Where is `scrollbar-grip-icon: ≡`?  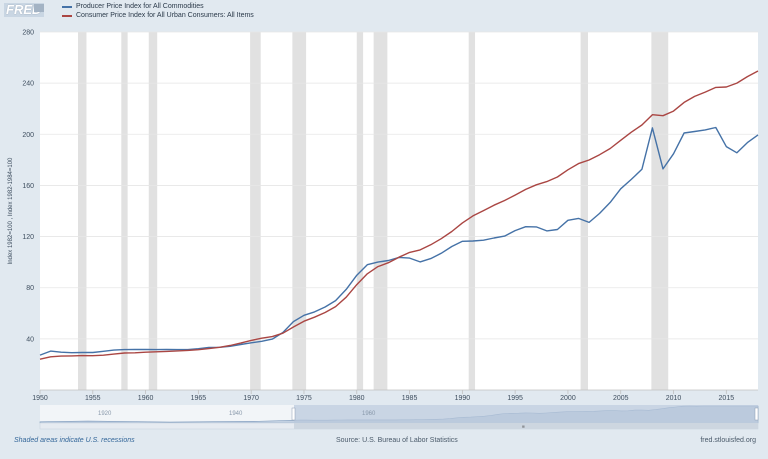
scrollbar-grip-icon: ≡ is located at coordinates (523, 428).